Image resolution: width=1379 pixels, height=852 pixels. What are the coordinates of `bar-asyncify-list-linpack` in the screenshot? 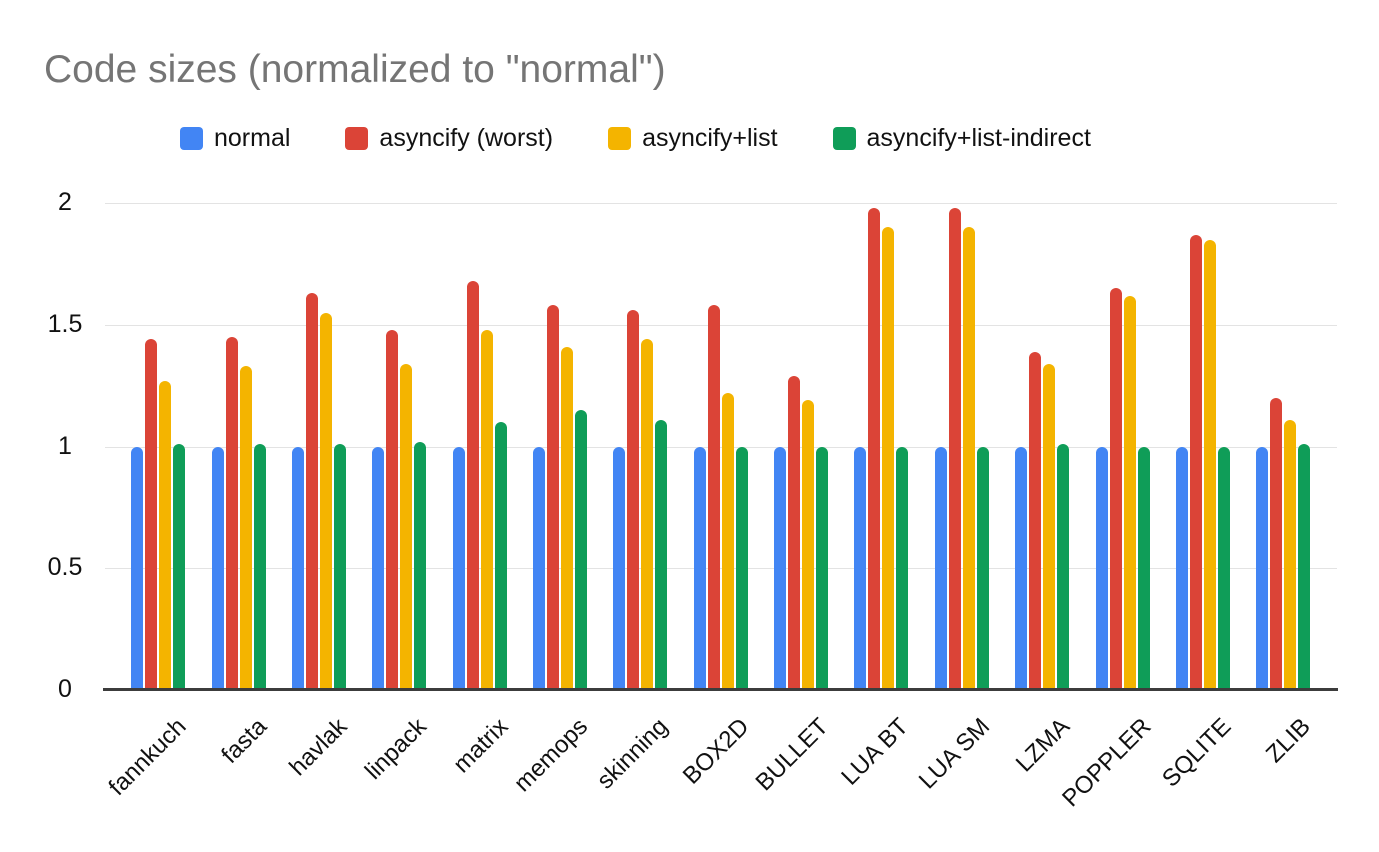 It's located at (406, 527).